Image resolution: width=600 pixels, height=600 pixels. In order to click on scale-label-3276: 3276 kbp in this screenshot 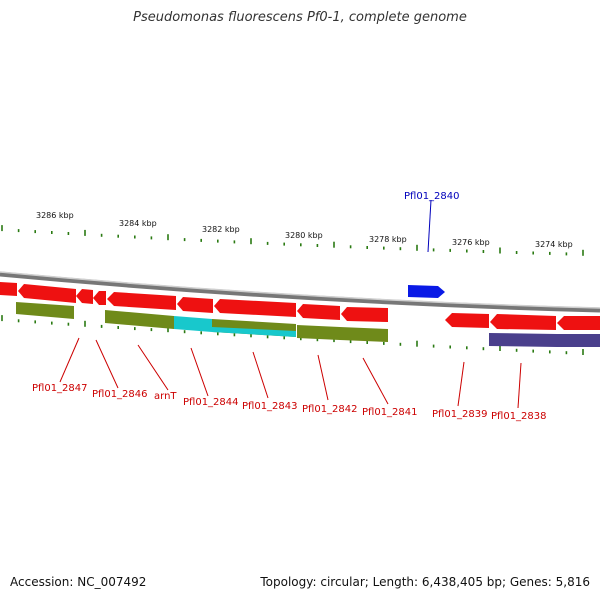, I will do `click(471, 242)`.